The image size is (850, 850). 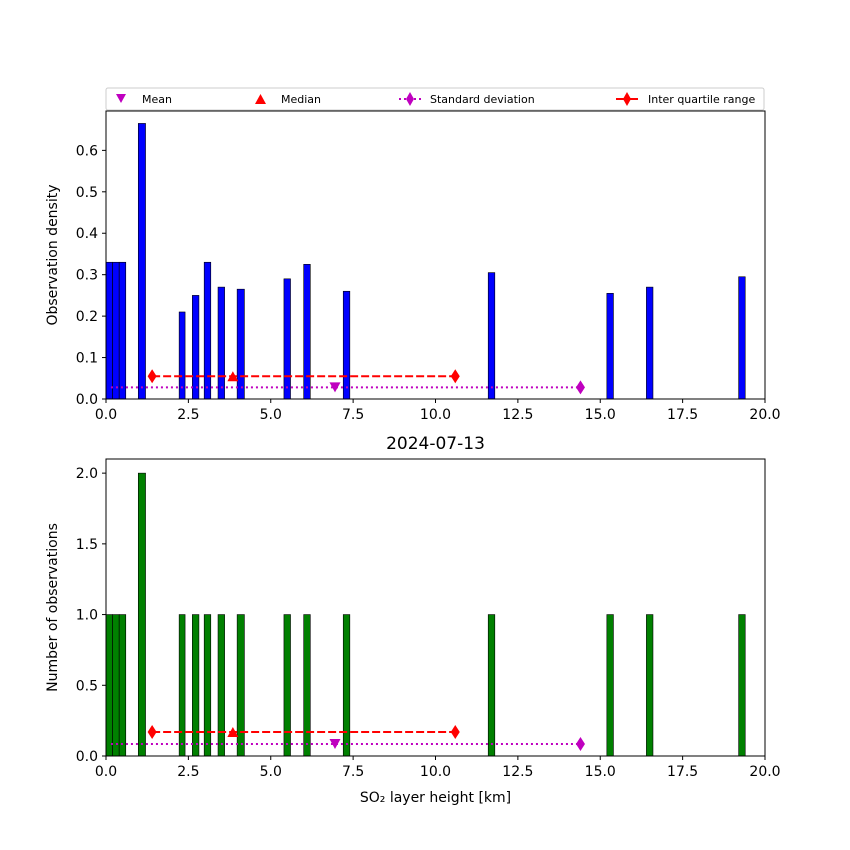 I want to click on density-std-marker, so click(x=580, y=387).